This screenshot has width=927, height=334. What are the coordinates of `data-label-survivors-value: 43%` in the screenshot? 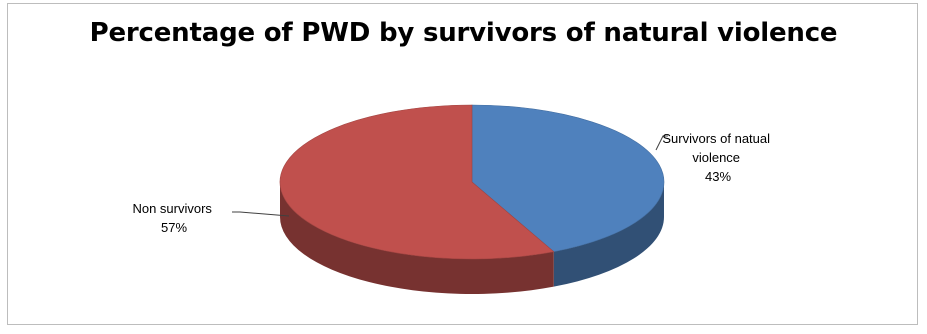 It's located at (718, 176).